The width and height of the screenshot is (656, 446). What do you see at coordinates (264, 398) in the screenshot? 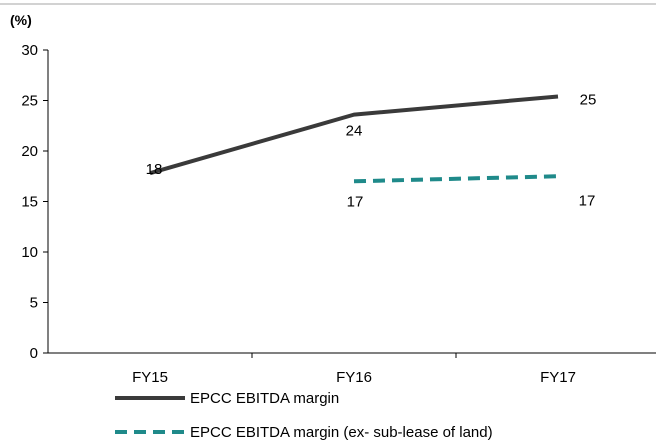
I see `legend-label: EPCC EBITDA margin` at bounding box center [264, 398].